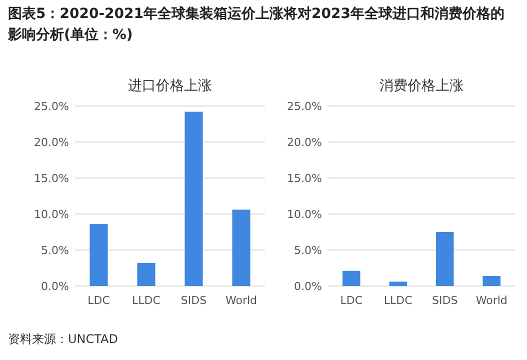 The width and height of the screenshot is (527, 360). I want to click on text: 资料来源：UNCTAD, so click(63, 339).